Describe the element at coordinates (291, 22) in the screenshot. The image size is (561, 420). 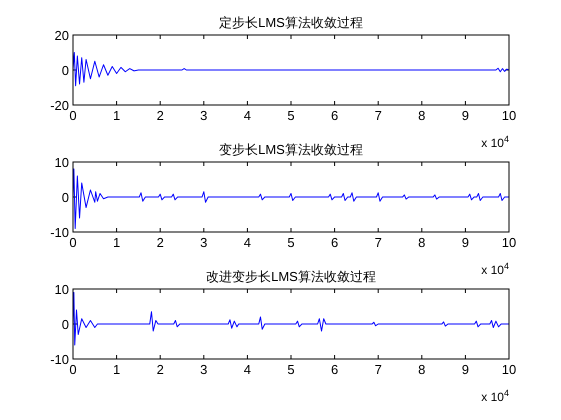
I see `chart-title: 定步长LMS算法收敛过程` at that location.